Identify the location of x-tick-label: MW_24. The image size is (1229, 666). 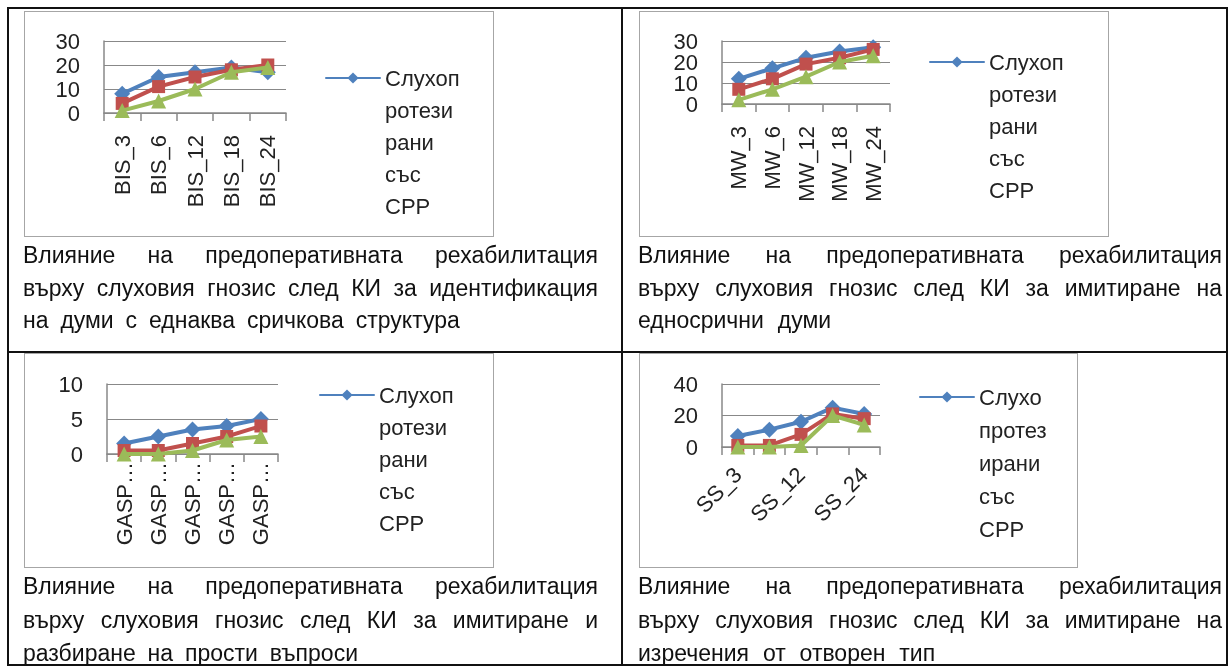
(873, 164).